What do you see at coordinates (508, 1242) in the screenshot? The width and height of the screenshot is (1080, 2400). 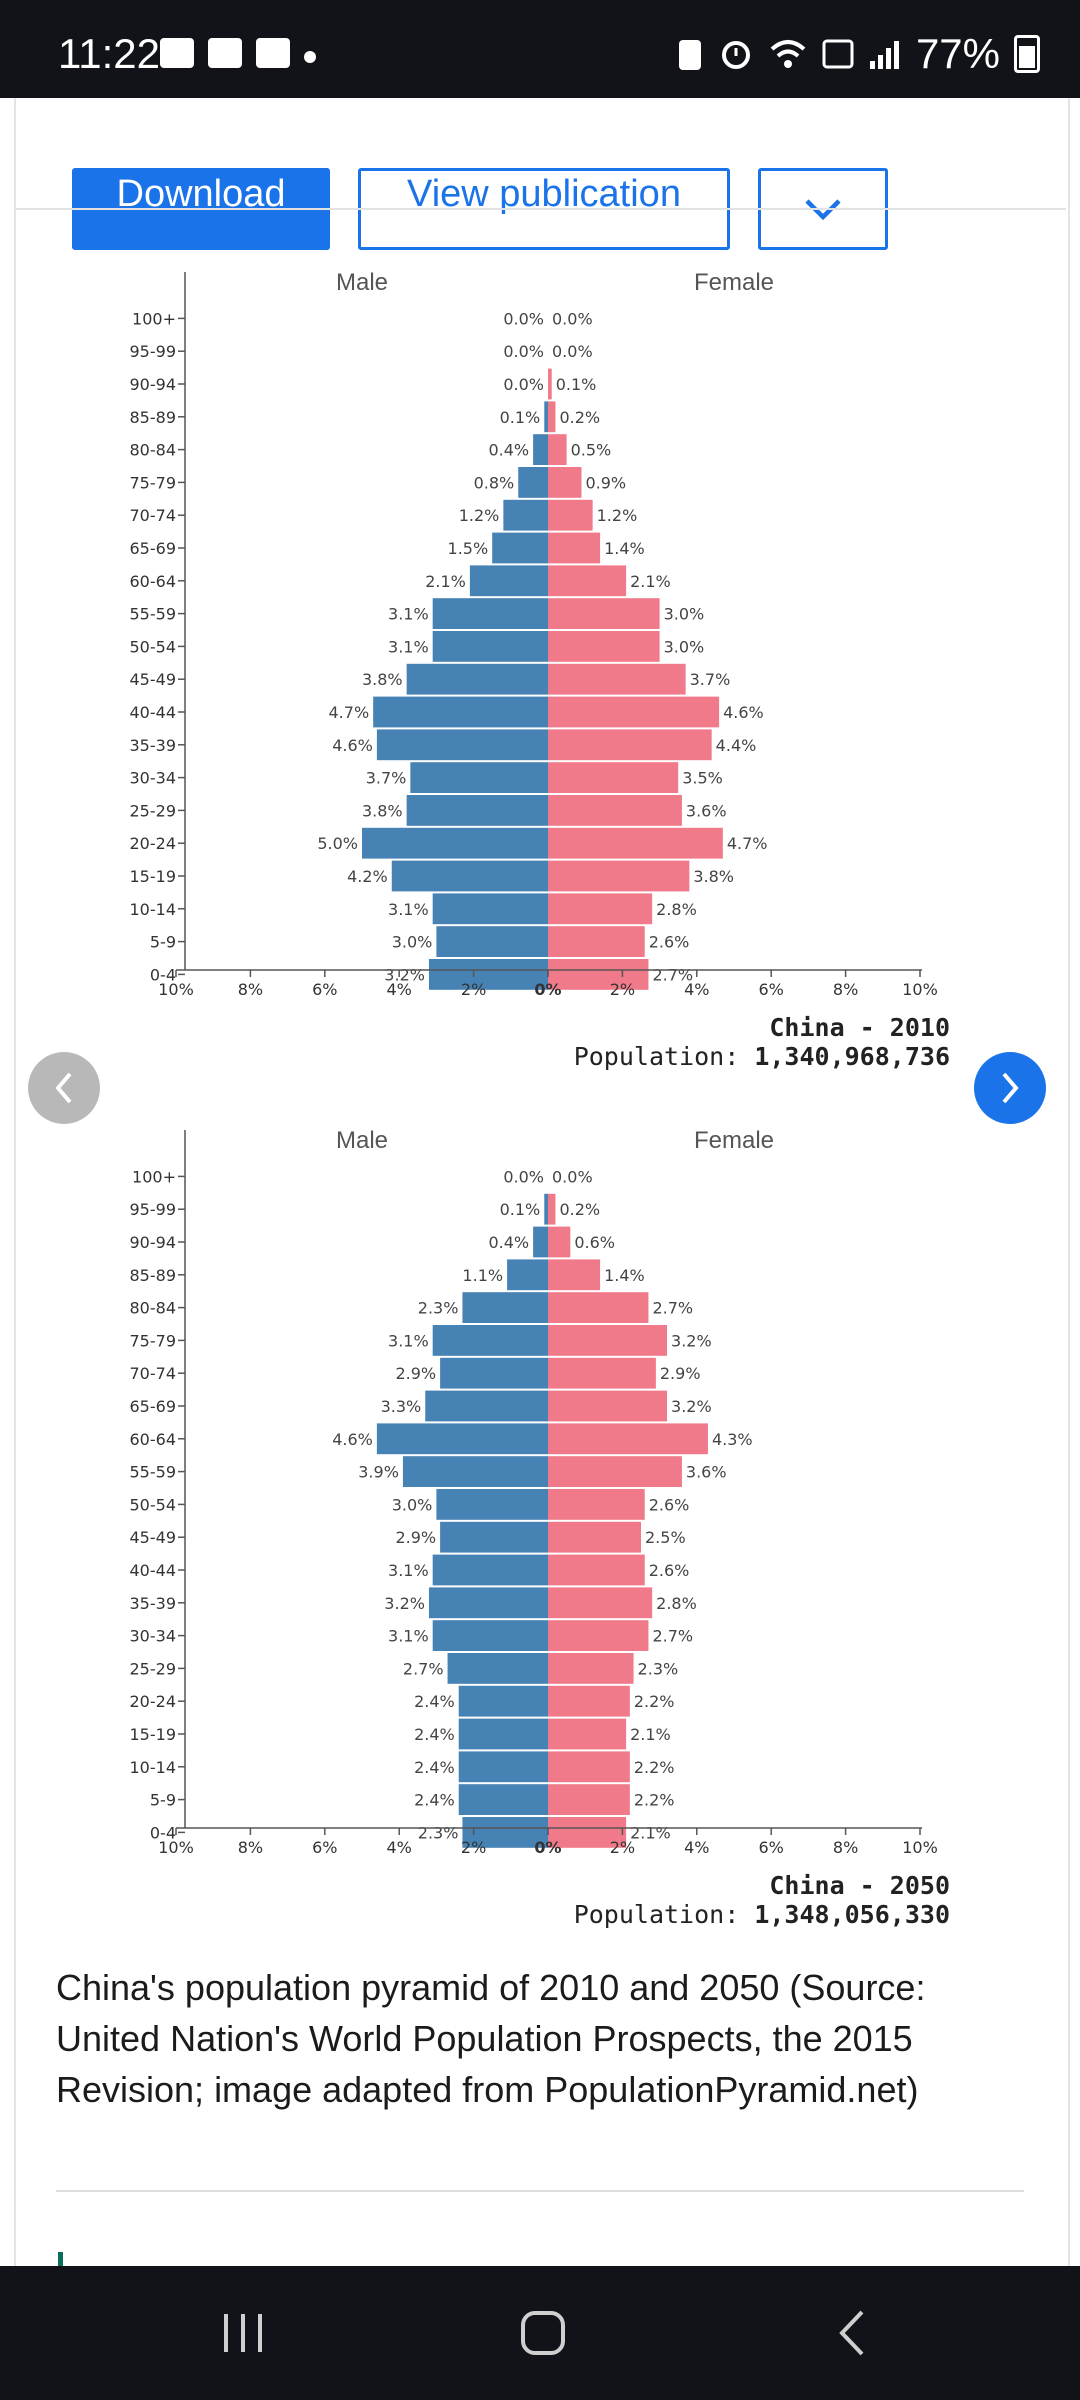 I see `male-value-label: 0.4%` at bounding box center [508, 1242].